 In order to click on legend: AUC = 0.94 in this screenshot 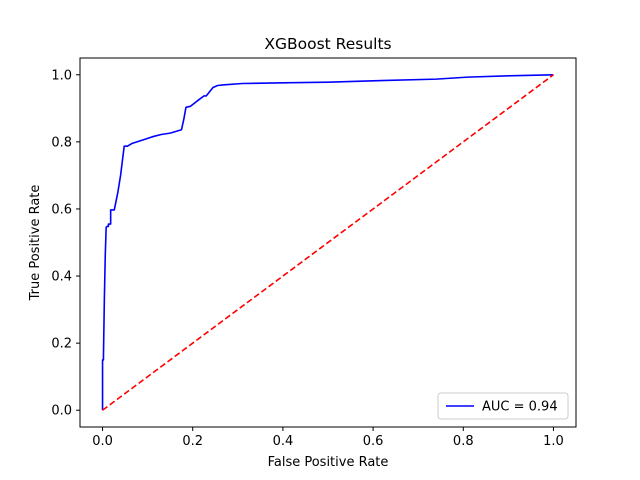, I will do `click(503, 406)`.